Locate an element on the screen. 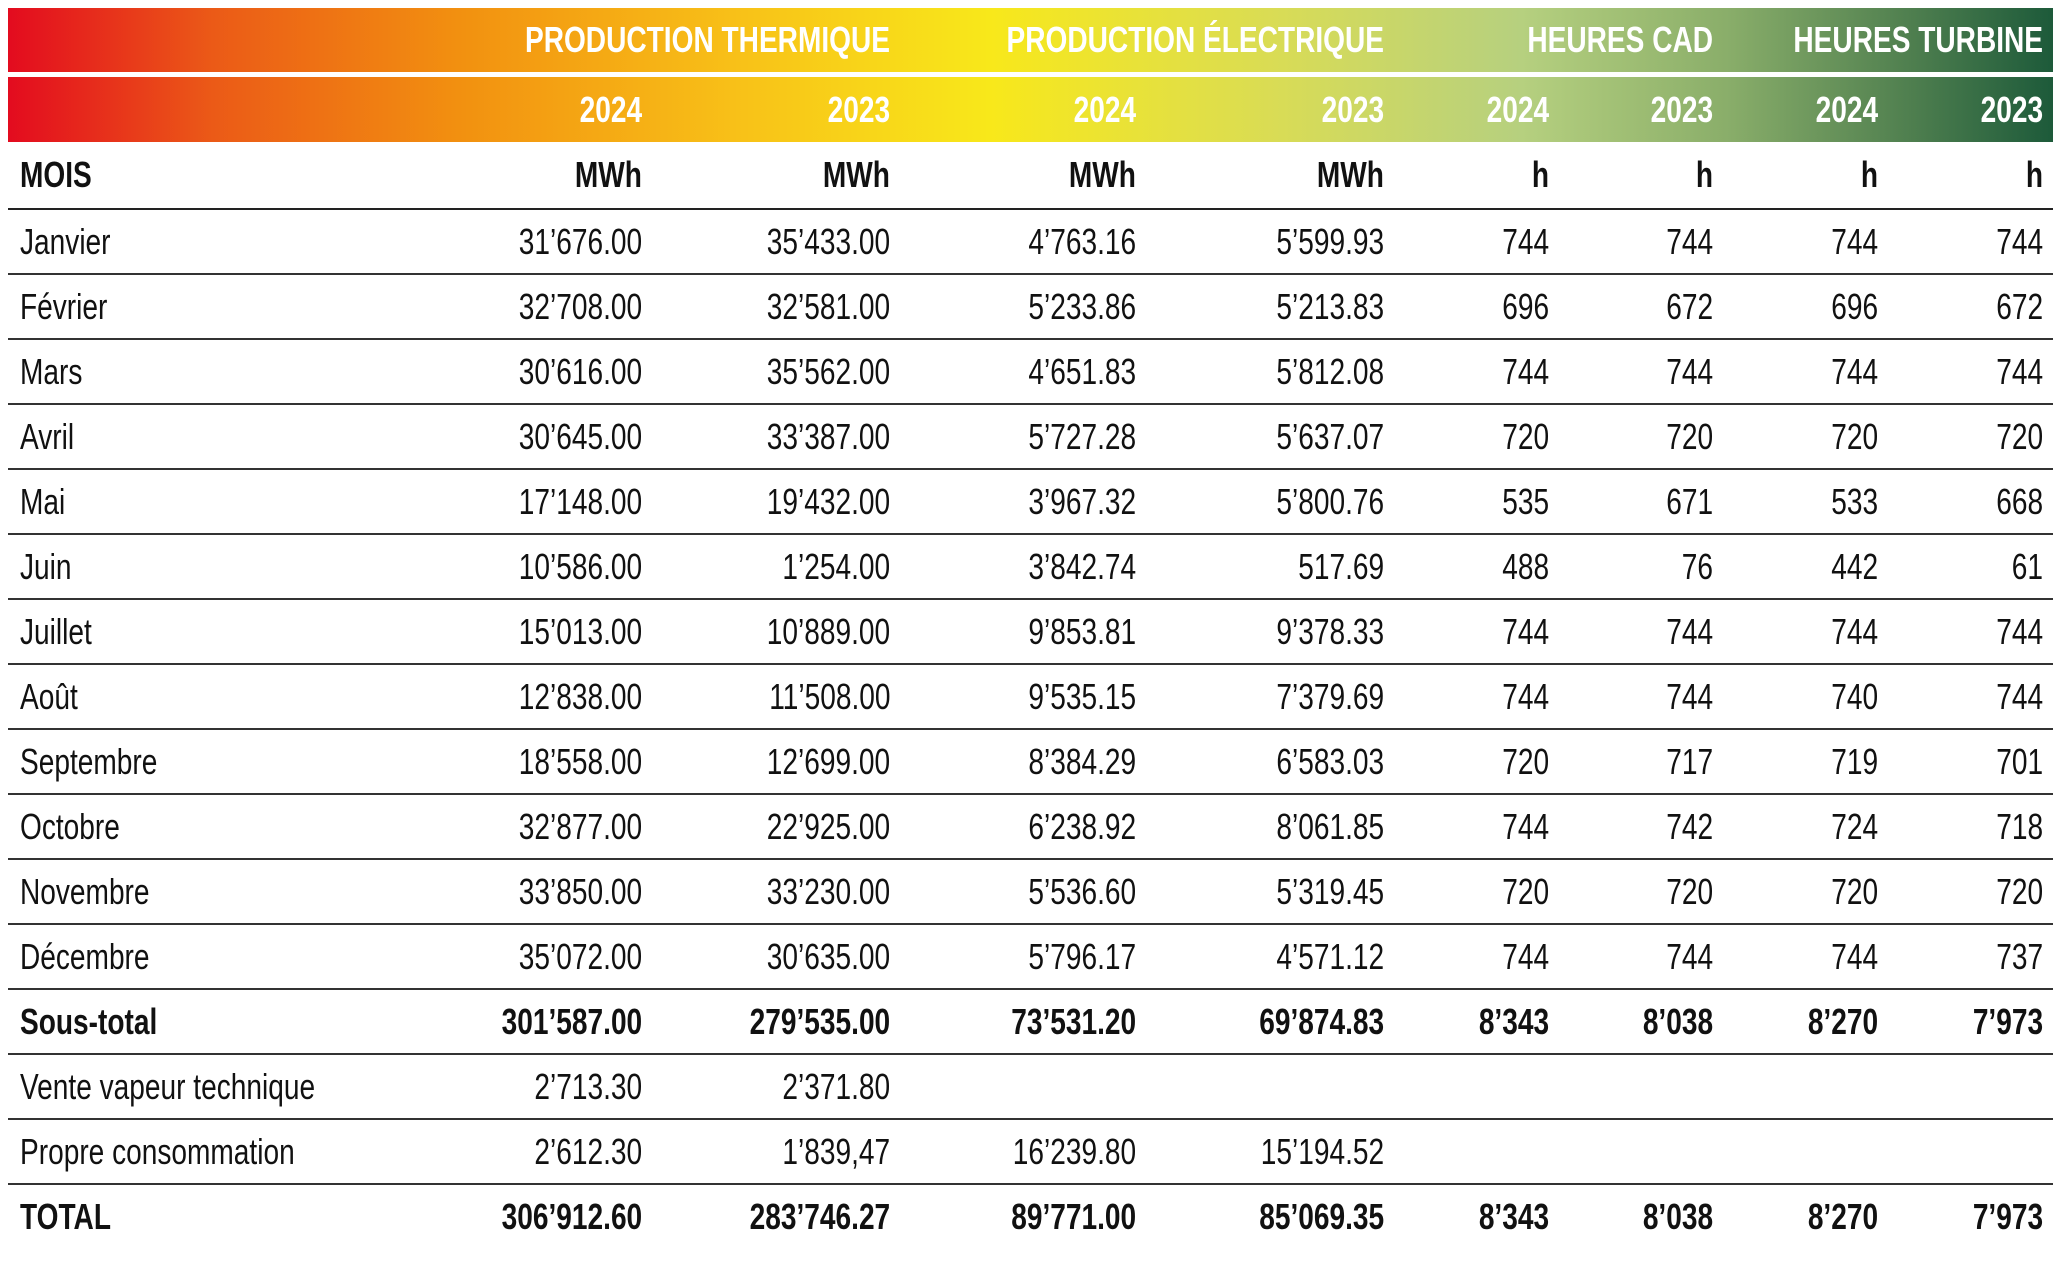  value-cell: 4’571.12 is located at coordinates (1260, 956).